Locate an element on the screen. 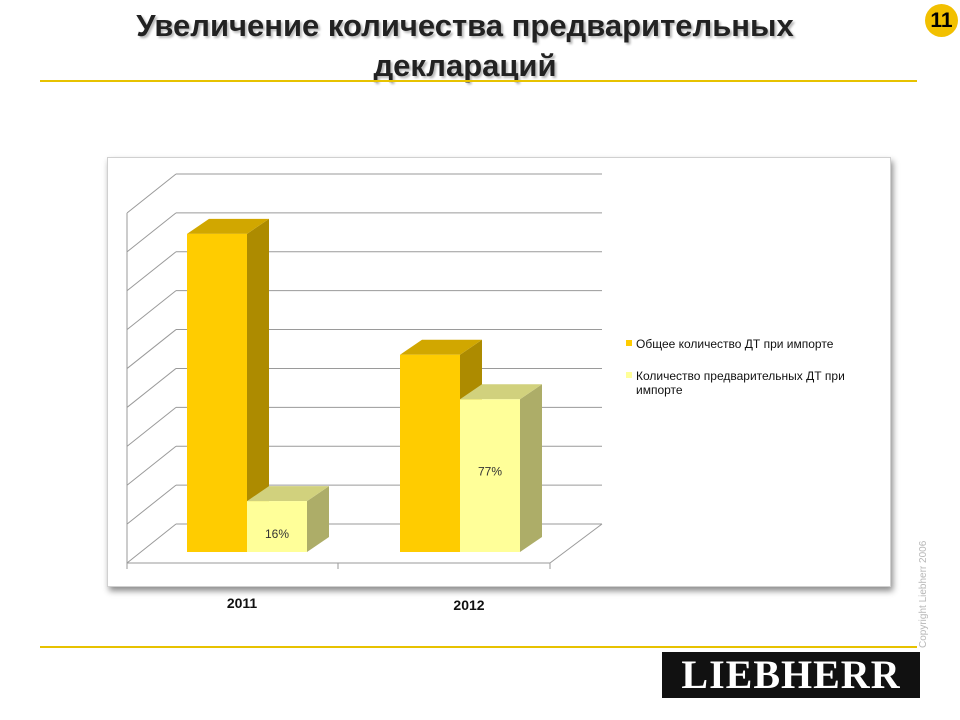  top-divider is located at coordinates (478, 81).